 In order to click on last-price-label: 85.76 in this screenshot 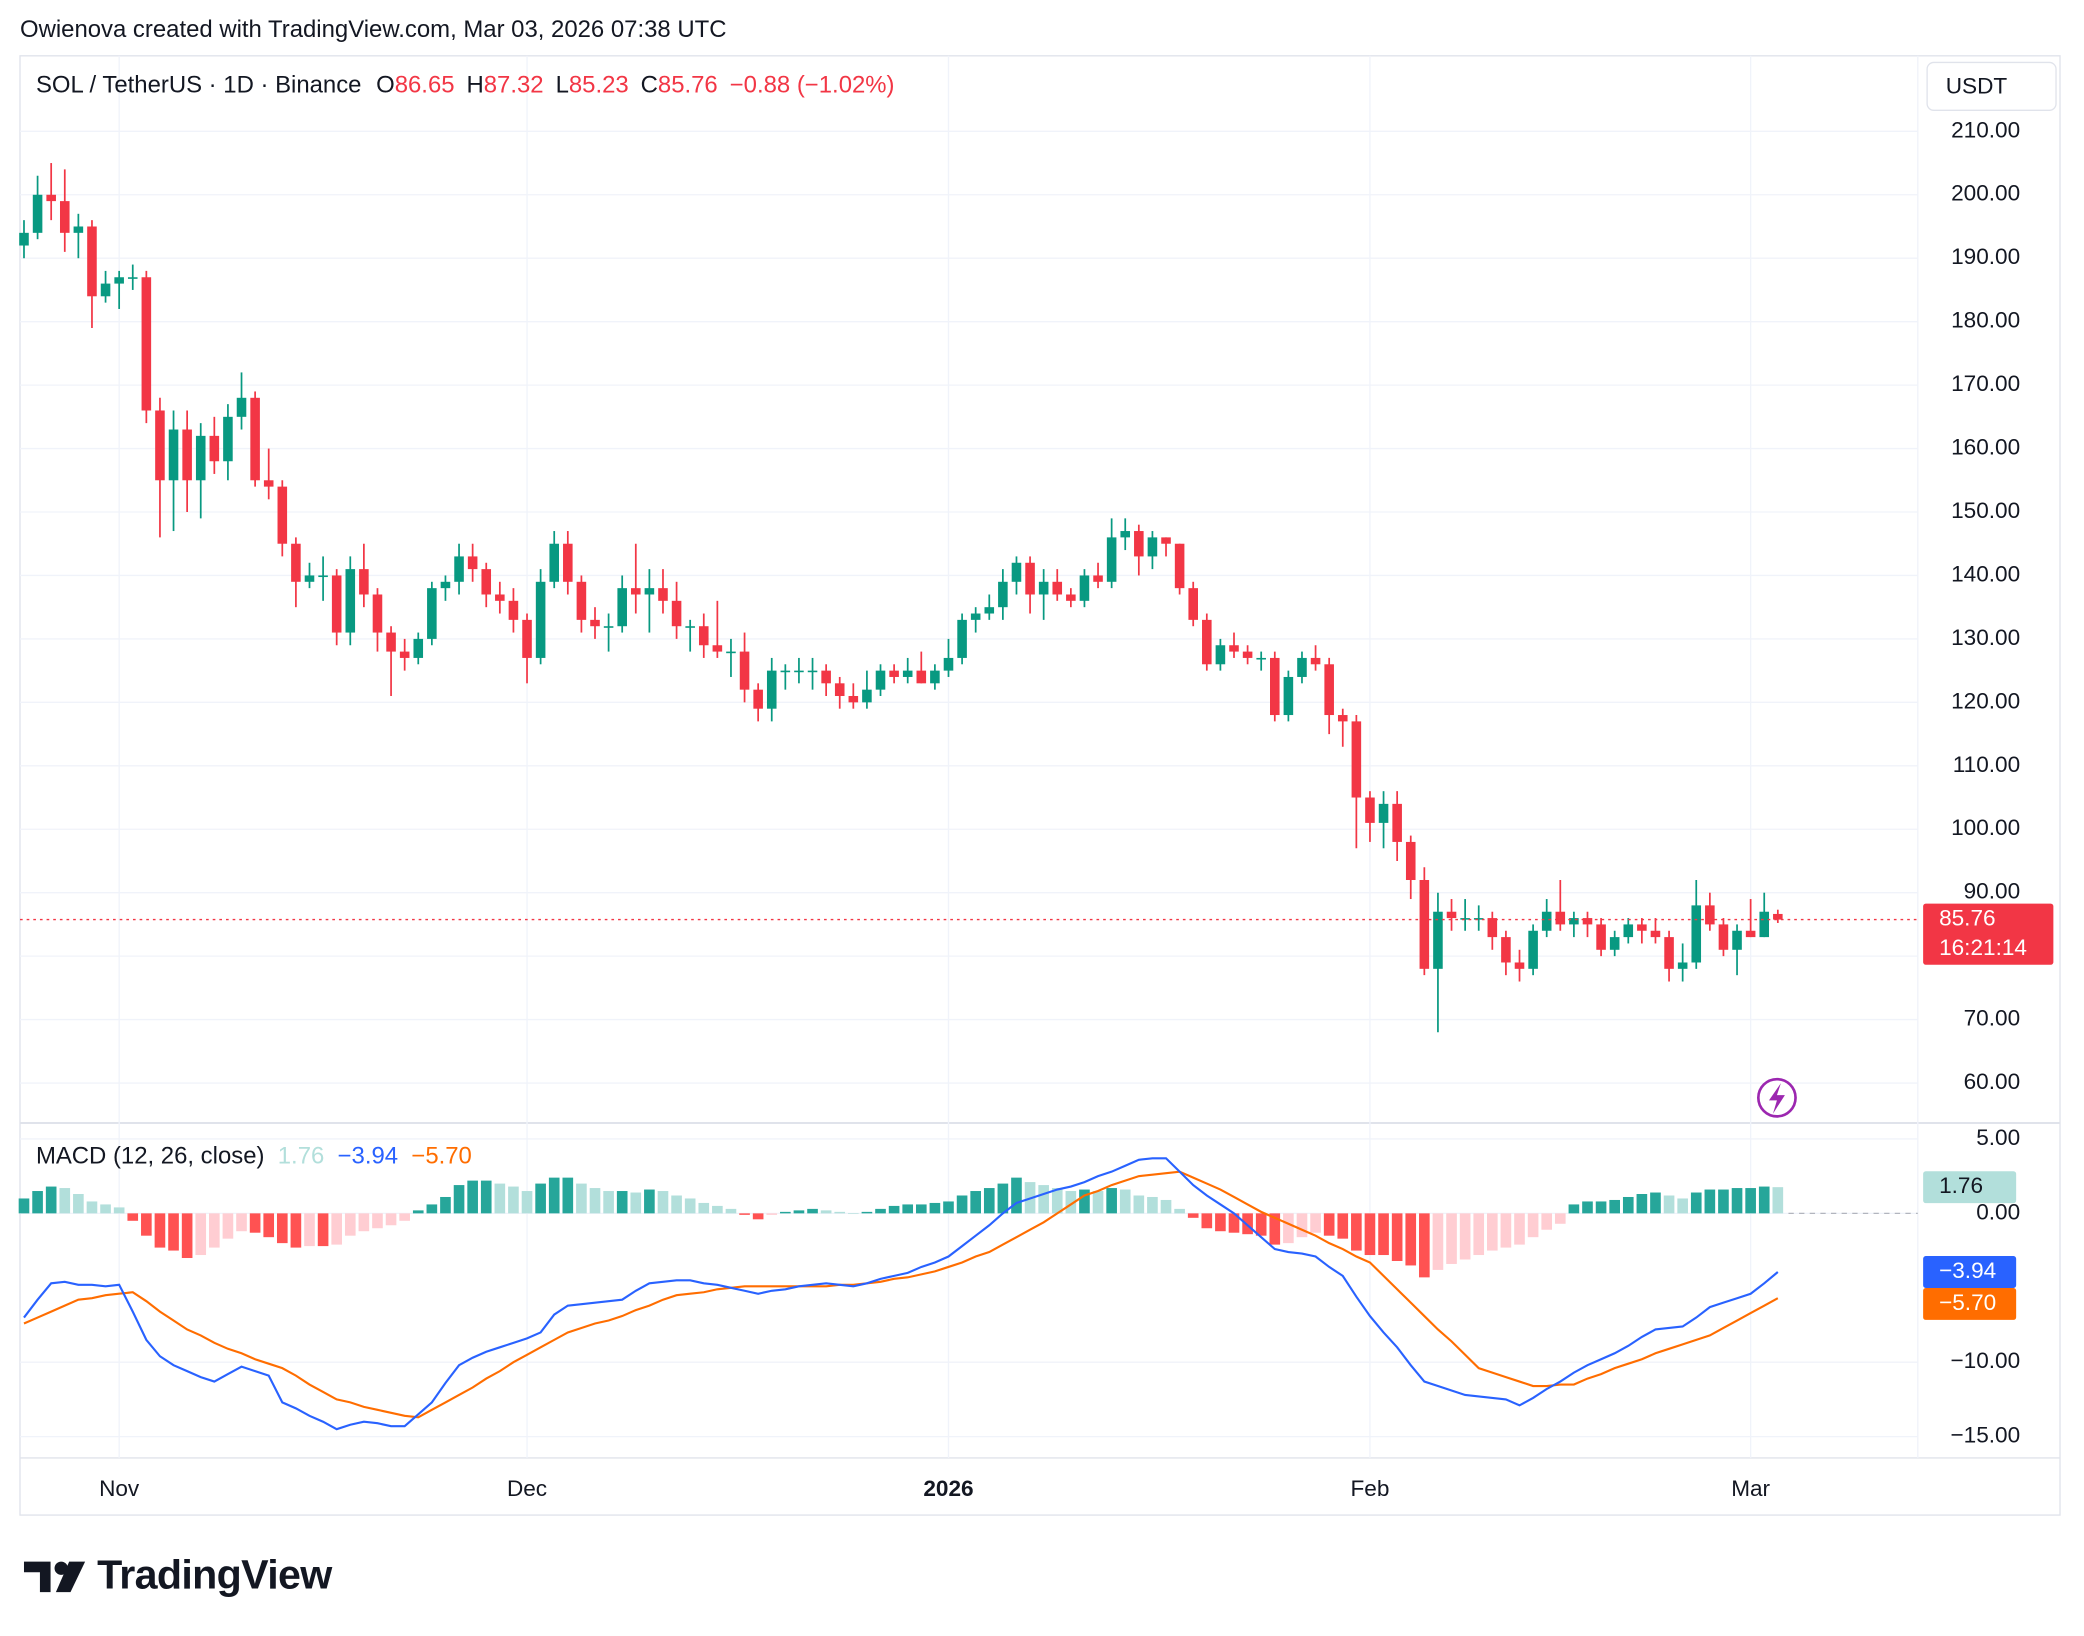, I will do `click(1967, 918)`.